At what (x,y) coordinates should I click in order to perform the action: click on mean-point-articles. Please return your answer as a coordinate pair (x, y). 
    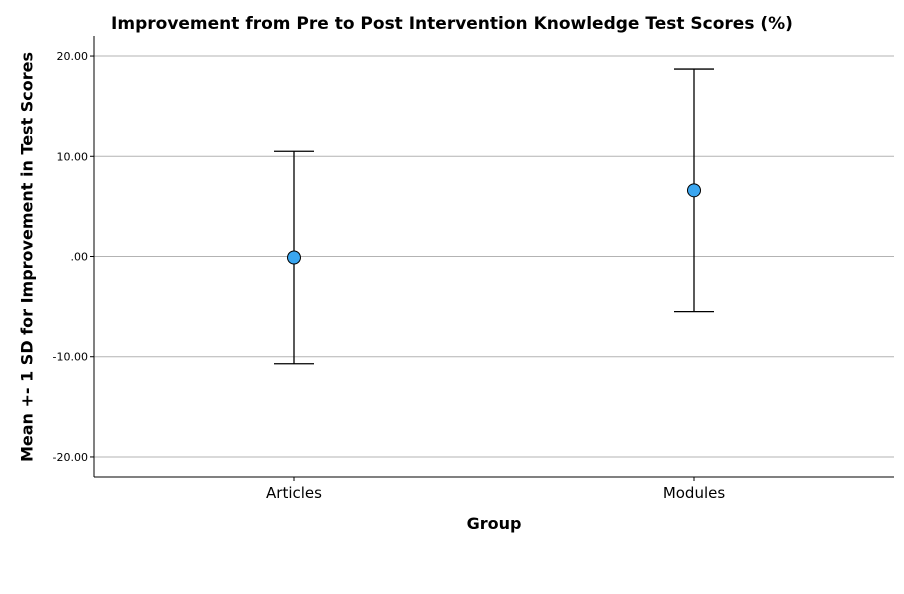
    Looking at the image, I should click on (294, 257).